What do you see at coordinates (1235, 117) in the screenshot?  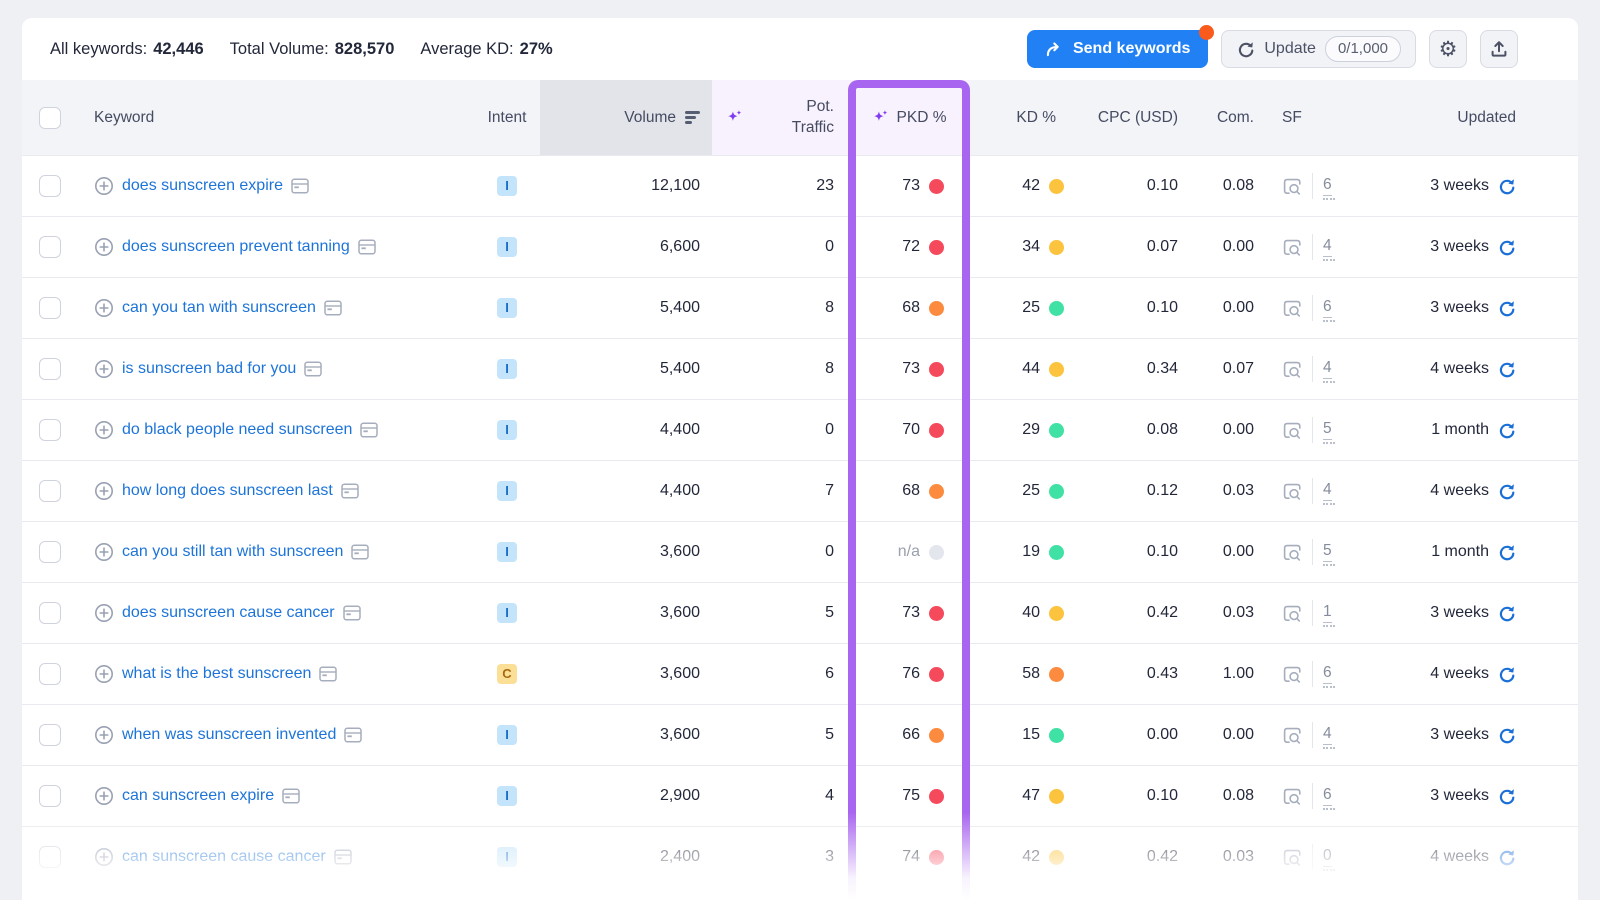 I see `col-header-com: Com.` at bounding box center [1235, 117].